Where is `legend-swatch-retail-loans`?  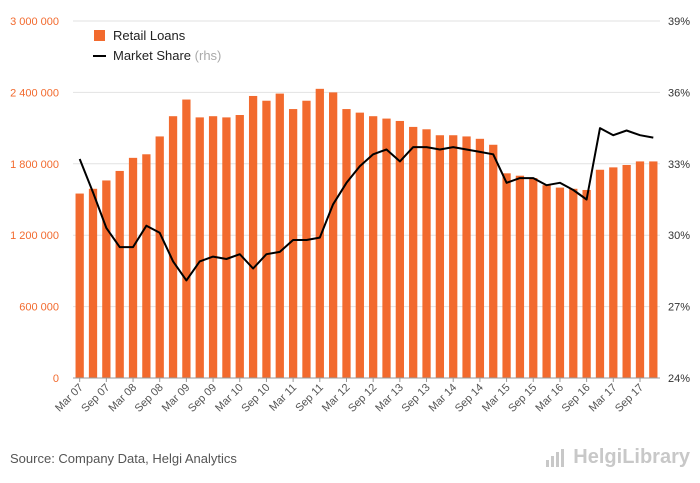 legend-swatch-retail-loans is located at coordinates (99, 35).